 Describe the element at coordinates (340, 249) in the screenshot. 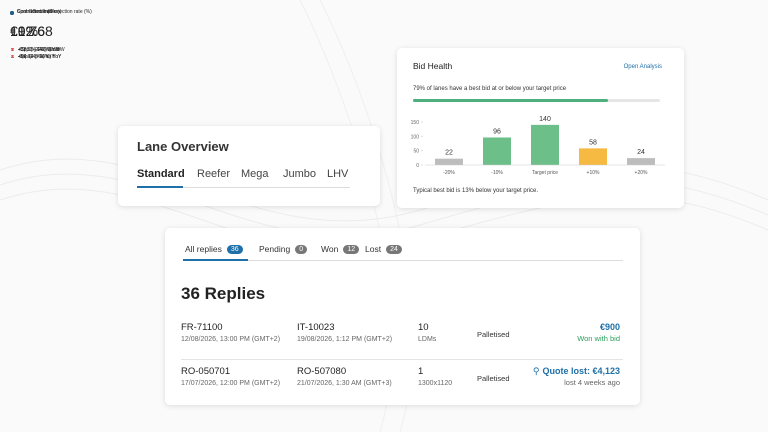

I see `replies-tab: Won 12` at that location.